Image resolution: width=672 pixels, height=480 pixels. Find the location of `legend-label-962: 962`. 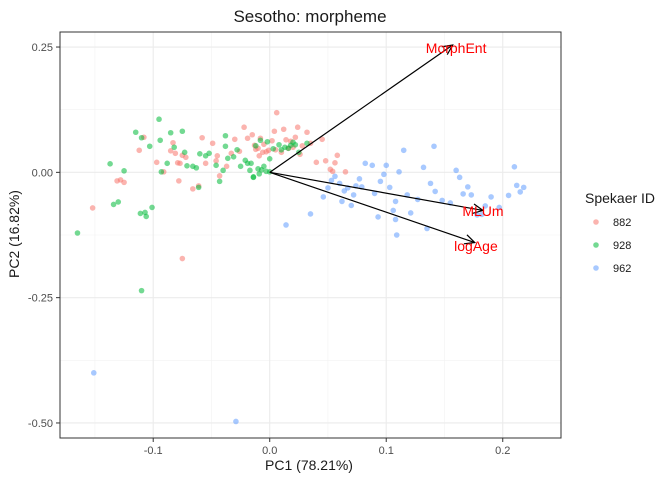

legend-label-962: 962 is located at coordinates (622, 269).